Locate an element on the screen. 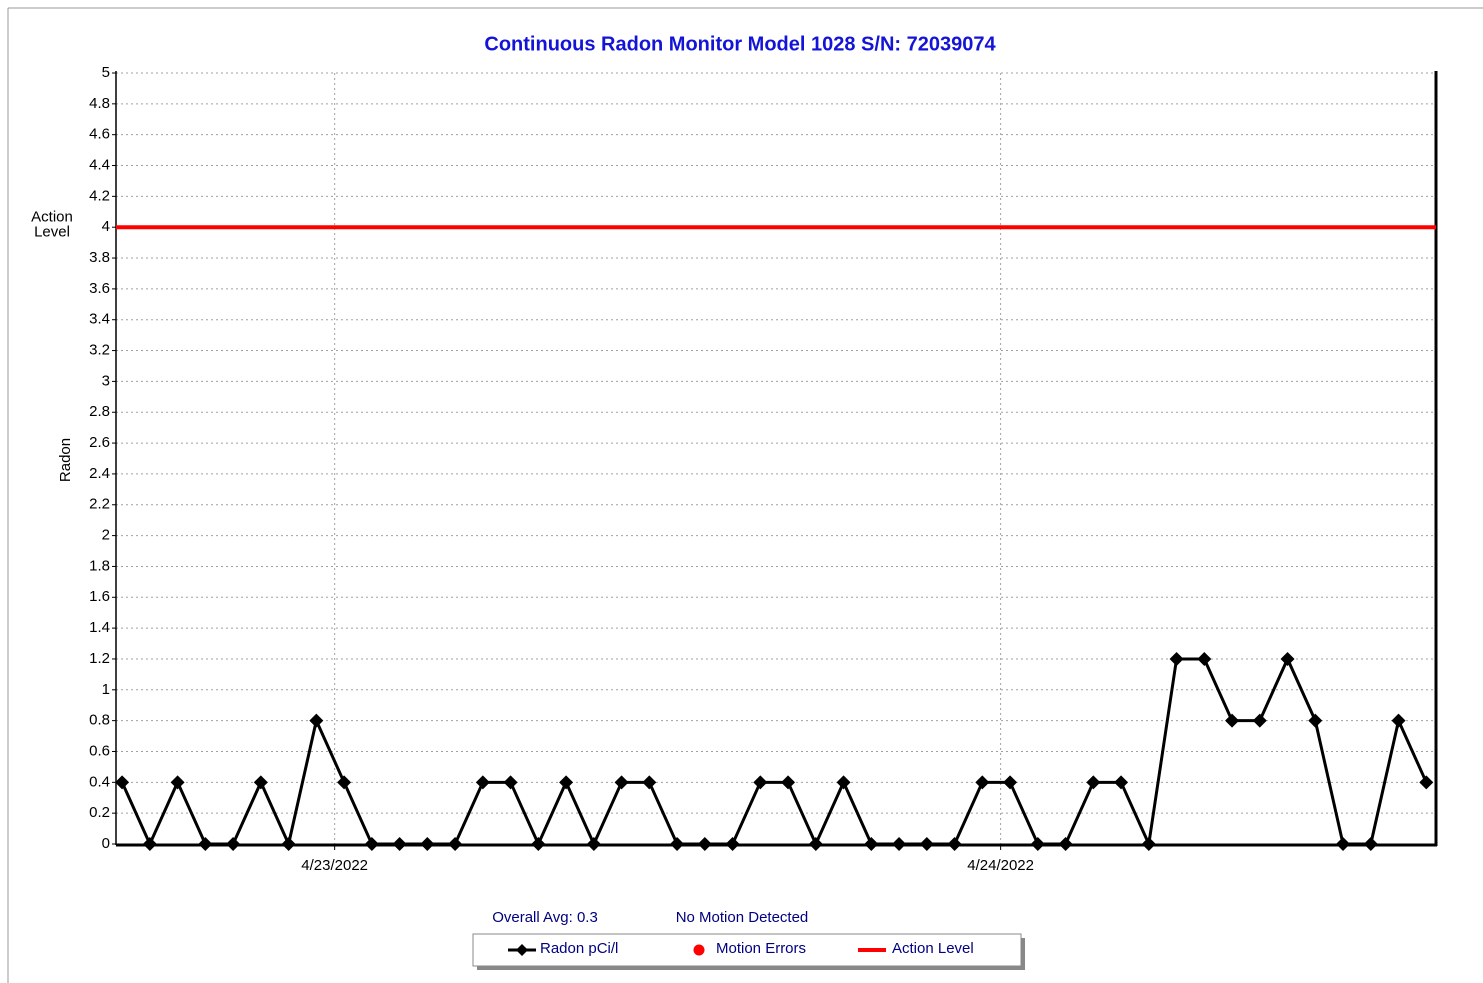 This screenshot has width=1483, height=983. x-tick-label: 4/23/2022 is located at coordinates (334, 865).